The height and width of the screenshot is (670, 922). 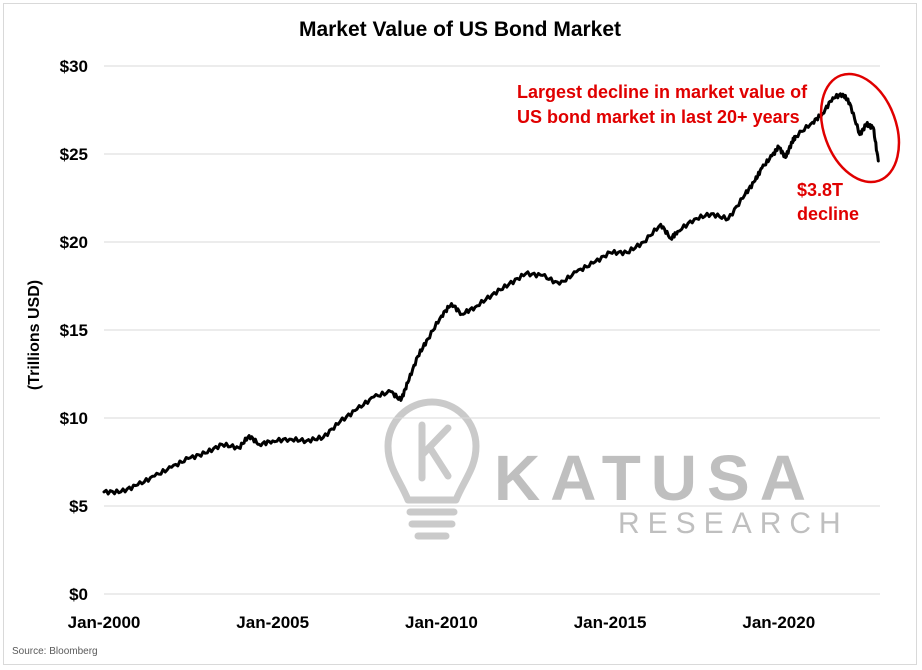 What do you see at coordinates (74, 66) in the screenshot?
I see `y-tick-label: $30` at bounding box center [74, 66].